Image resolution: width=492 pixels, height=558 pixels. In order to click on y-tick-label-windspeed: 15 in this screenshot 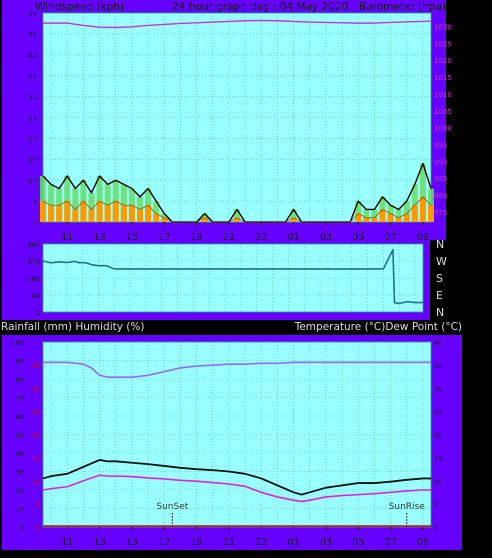, I will do `click(32, 160)`.